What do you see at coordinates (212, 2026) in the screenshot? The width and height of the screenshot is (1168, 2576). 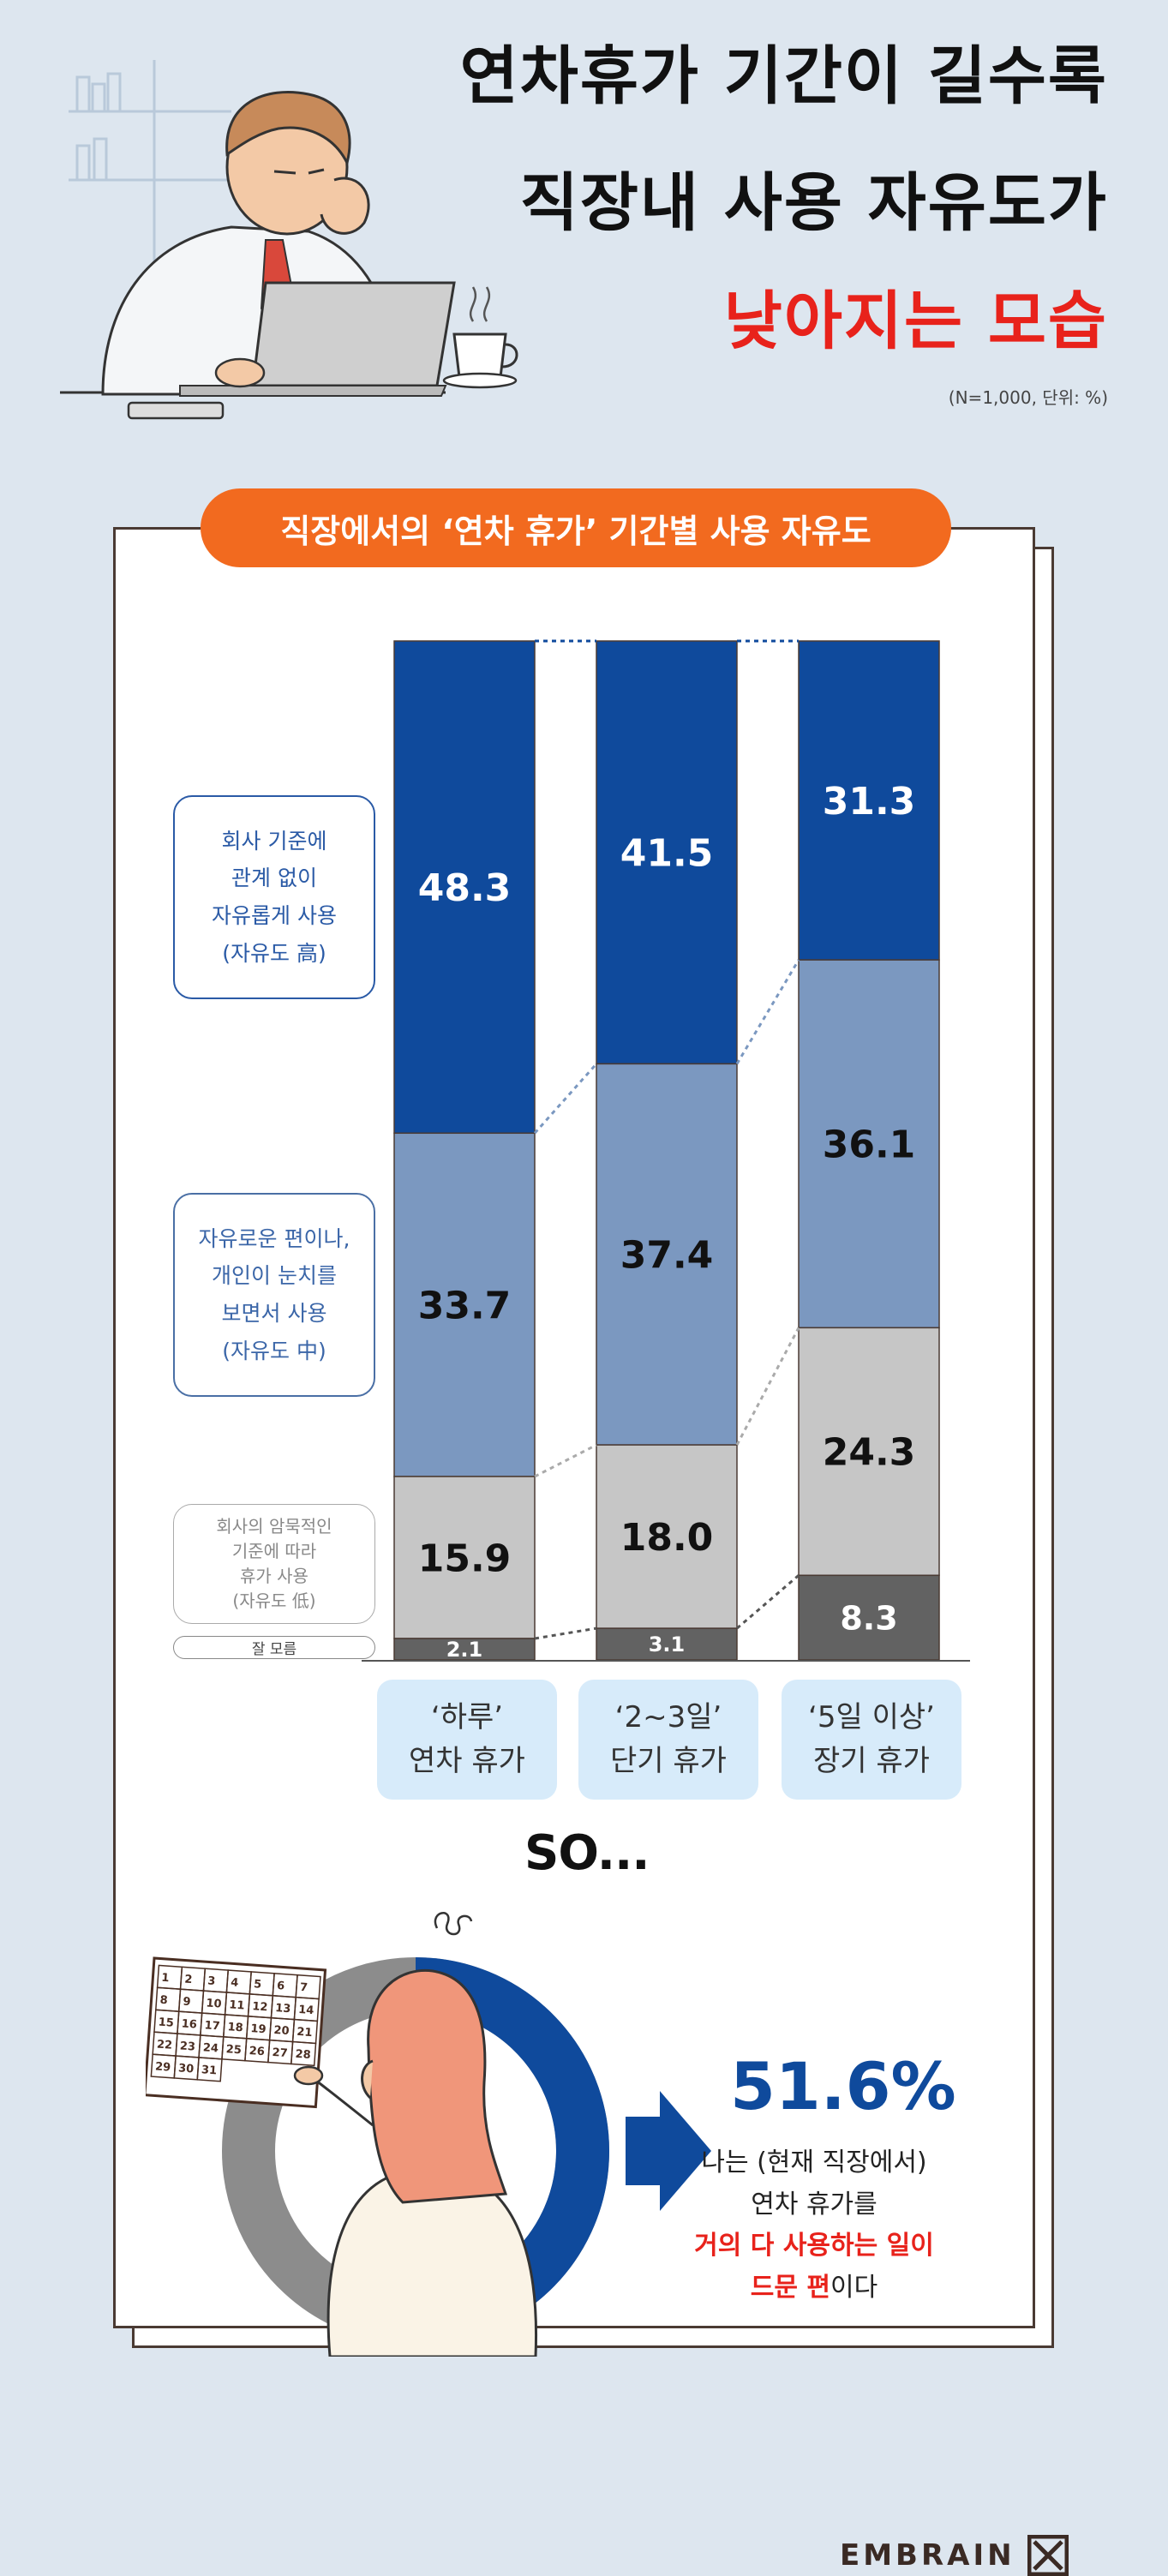 I see `calendar-day: 17` at bounding box center [212, 2026].